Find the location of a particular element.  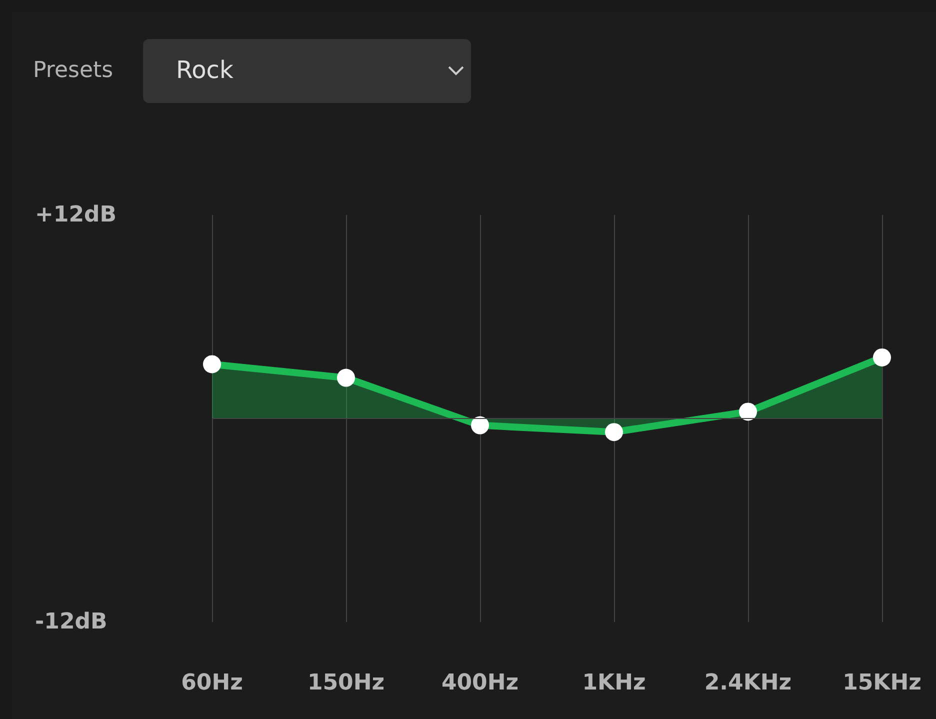

x-tick-label: 150Hz is located at coordinates (346, 683).